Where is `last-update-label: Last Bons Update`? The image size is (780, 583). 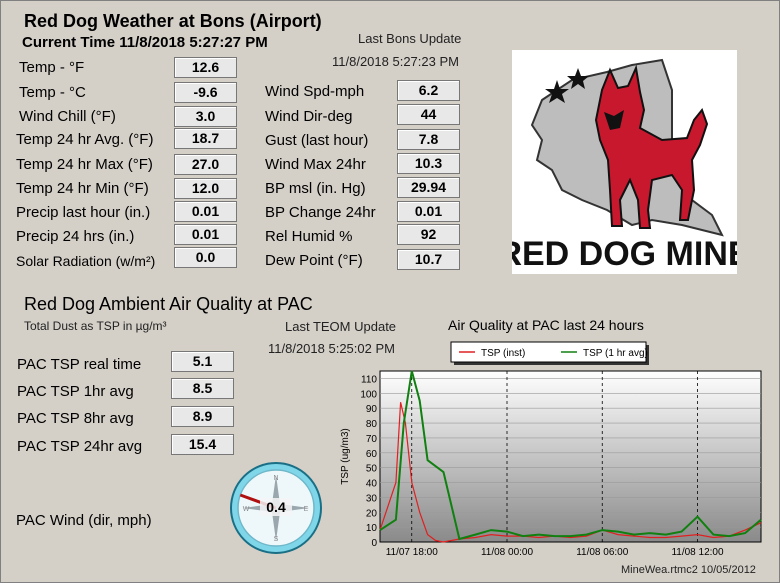
last-update-label: Last Bons Update is located at coordinates (410, 38).